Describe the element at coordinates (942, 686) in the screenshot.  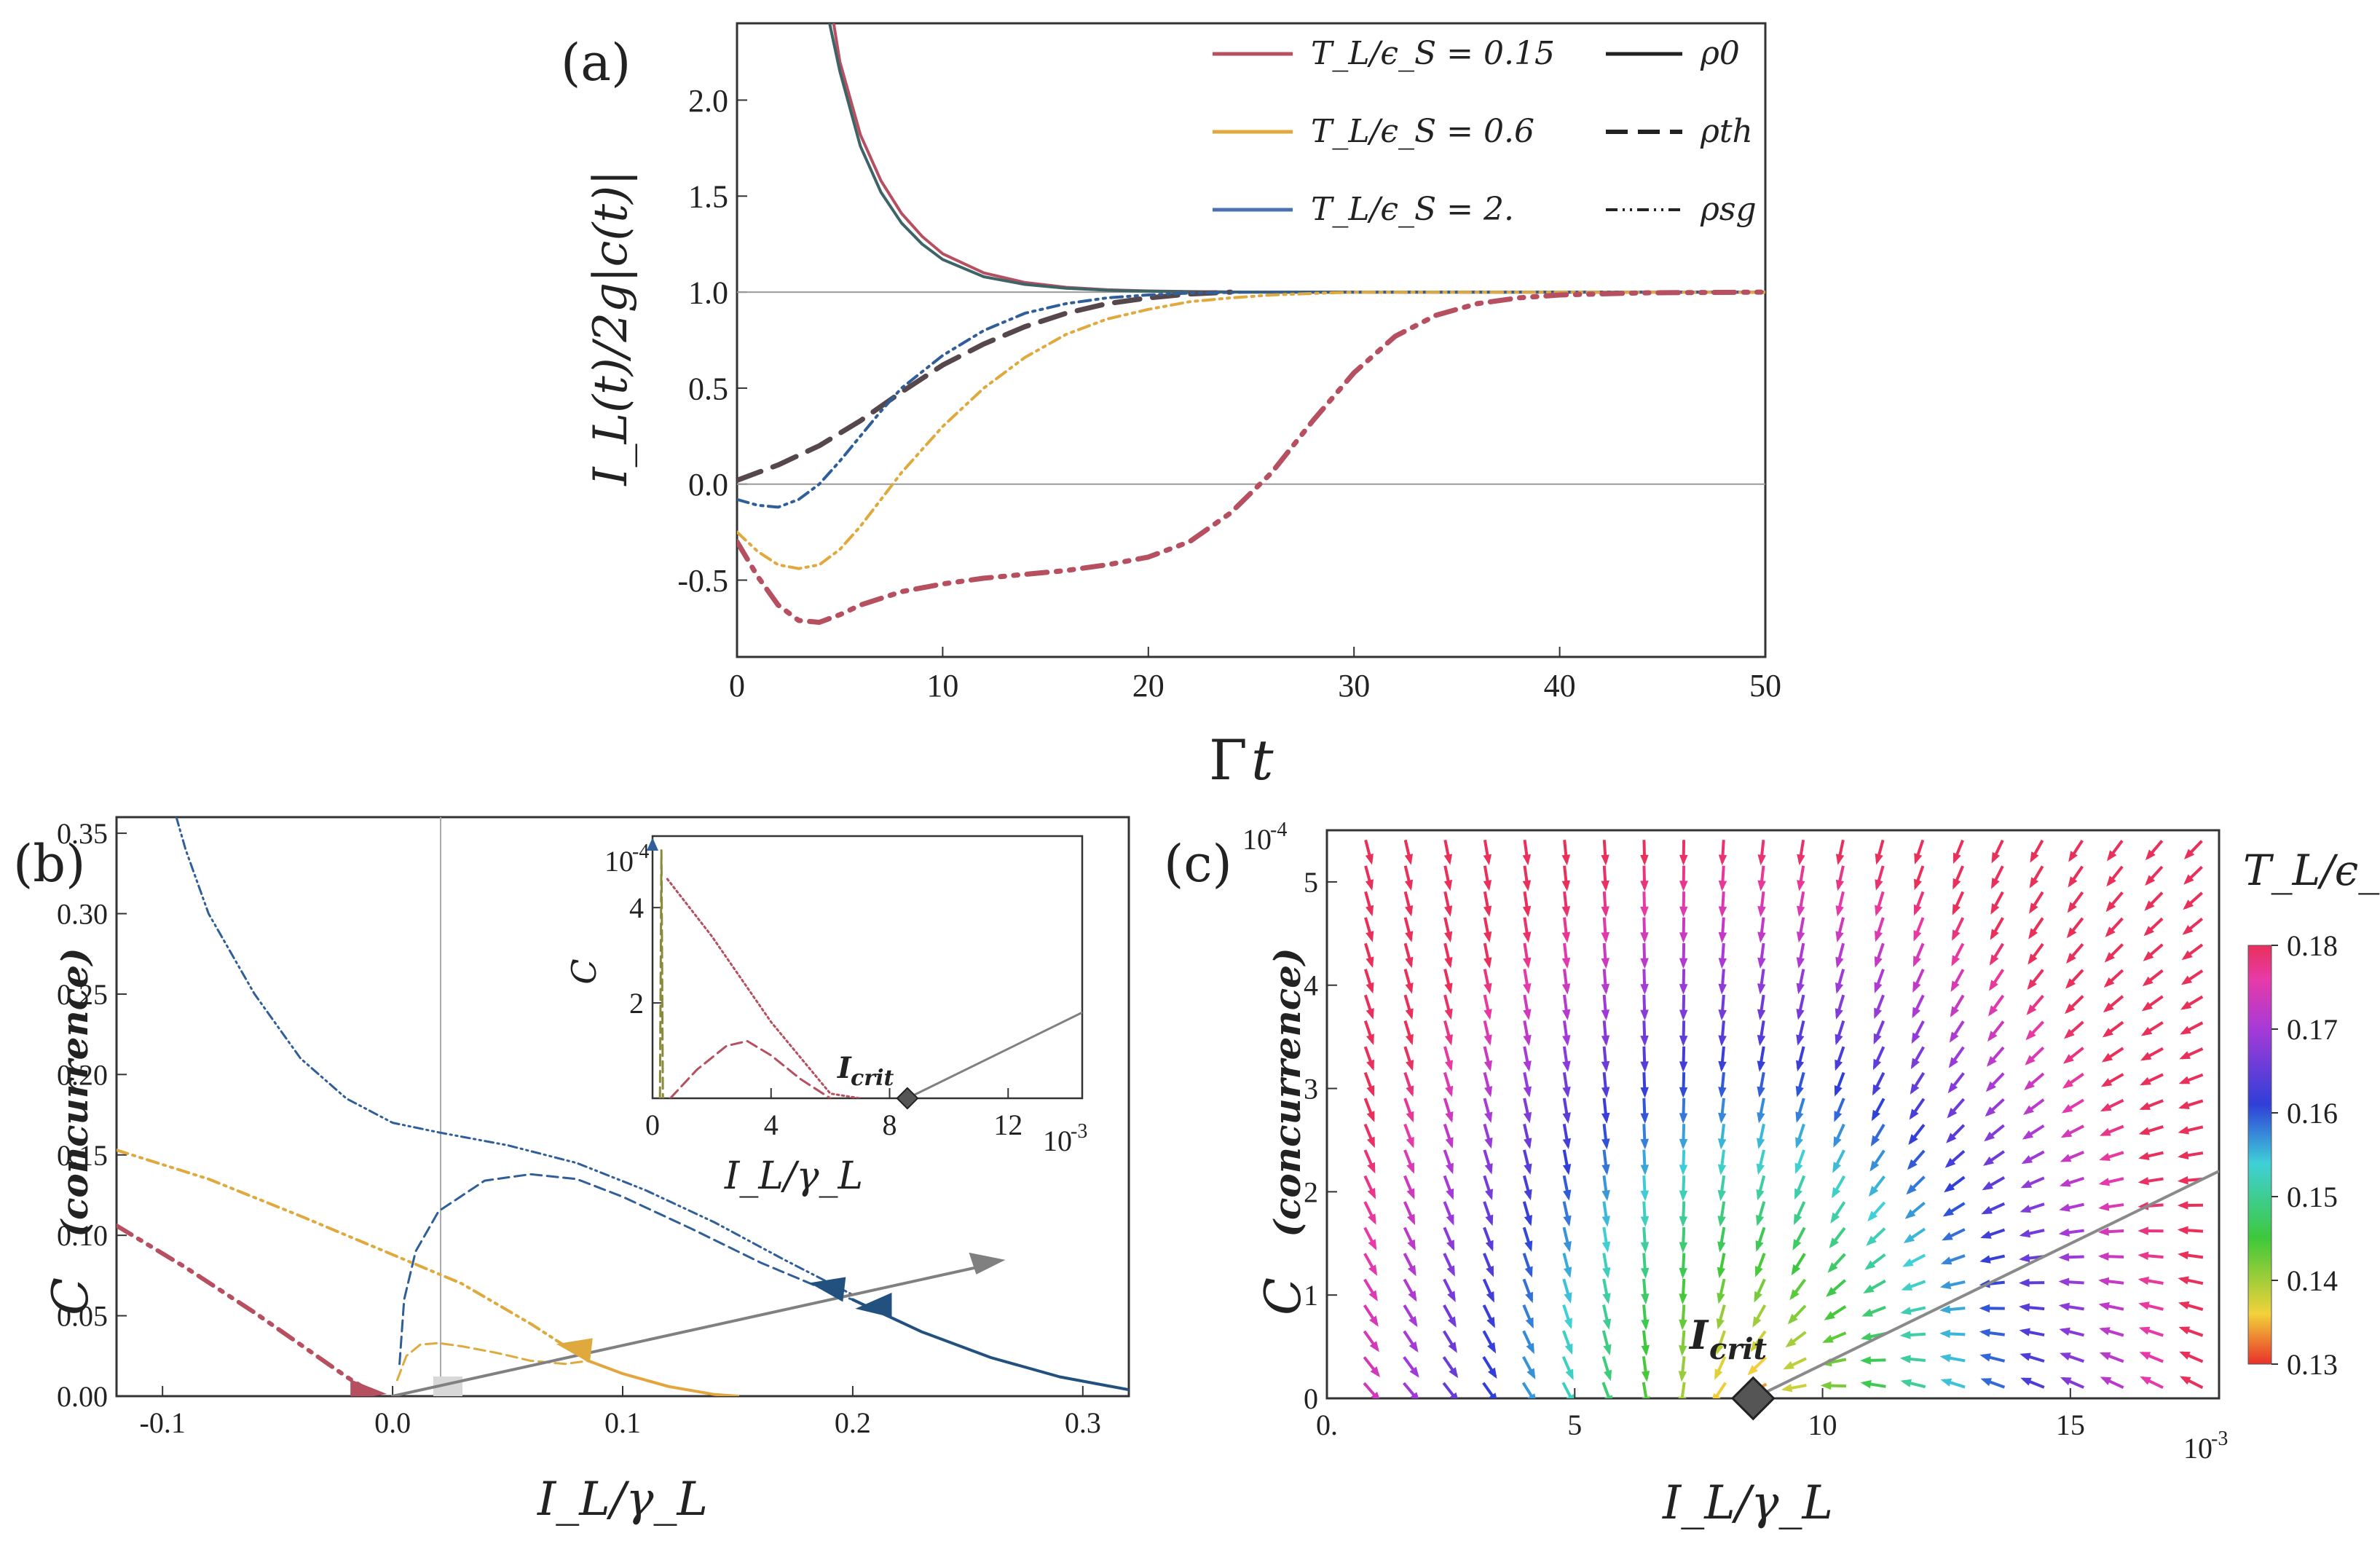
I see `panel-a-xtick-label: 10` at that location.